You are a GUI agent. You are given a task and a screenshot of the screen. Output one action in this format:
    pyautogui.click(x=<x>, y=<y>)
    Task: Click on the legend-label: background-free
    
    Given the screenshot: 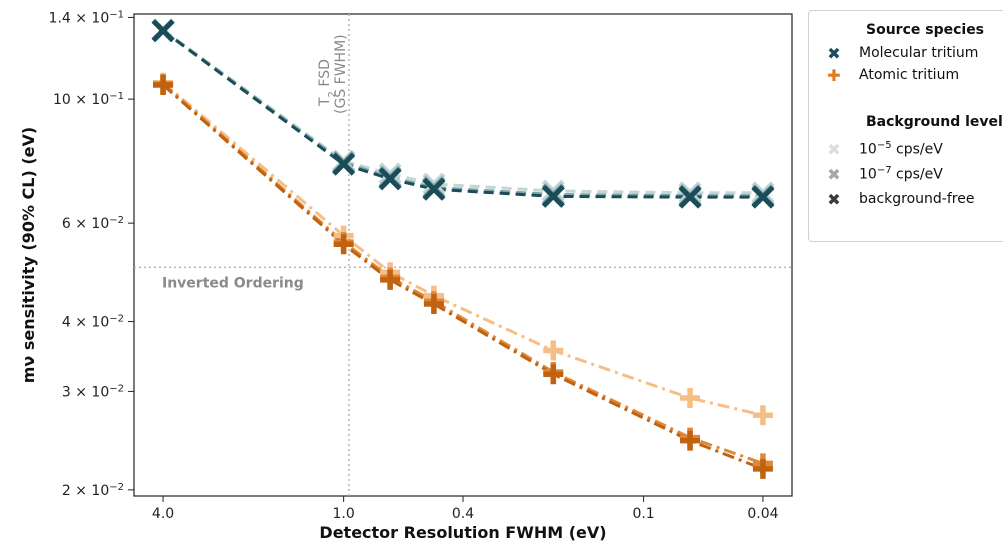 What is the action you would take?
    pyautogui.click(x=917, y=199)
    